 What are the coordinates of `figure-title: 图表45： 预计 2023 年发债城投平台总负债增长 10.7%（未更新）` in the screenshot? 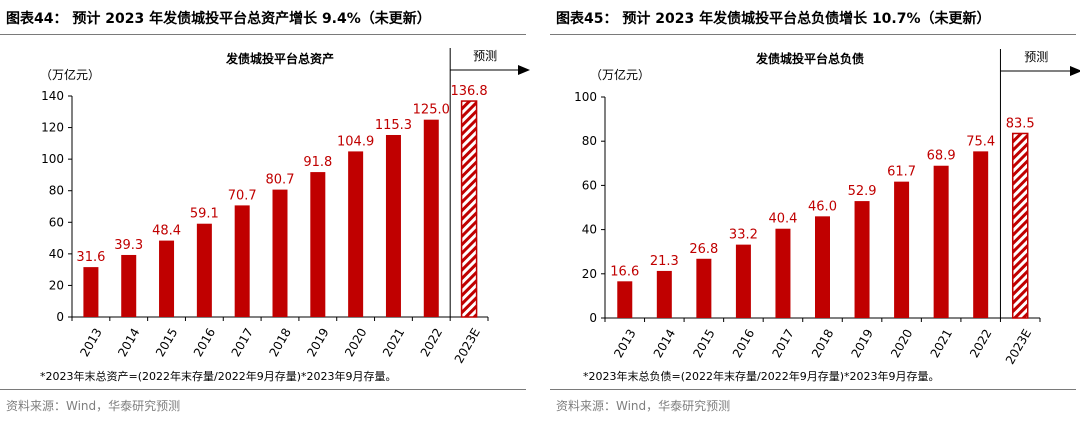 It's located at (773, 19).